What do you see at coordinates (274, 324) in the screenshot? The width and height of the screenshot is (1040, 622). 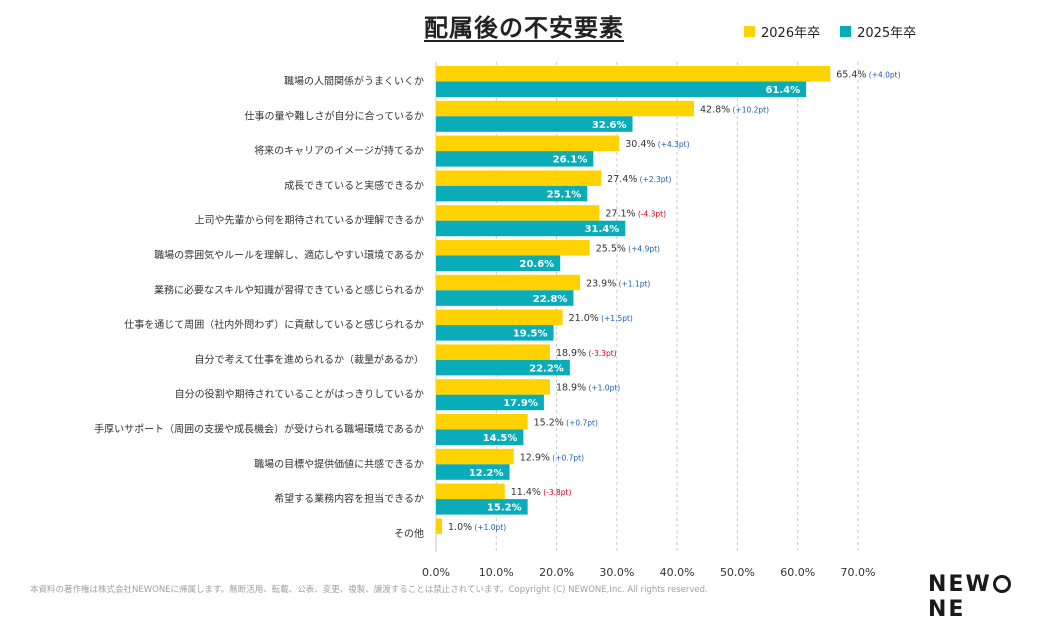 I see `category-label: 仕事を通じて周囲（社内外問わず）に貢献していると感じられるか` at bounding box center [274, 324].